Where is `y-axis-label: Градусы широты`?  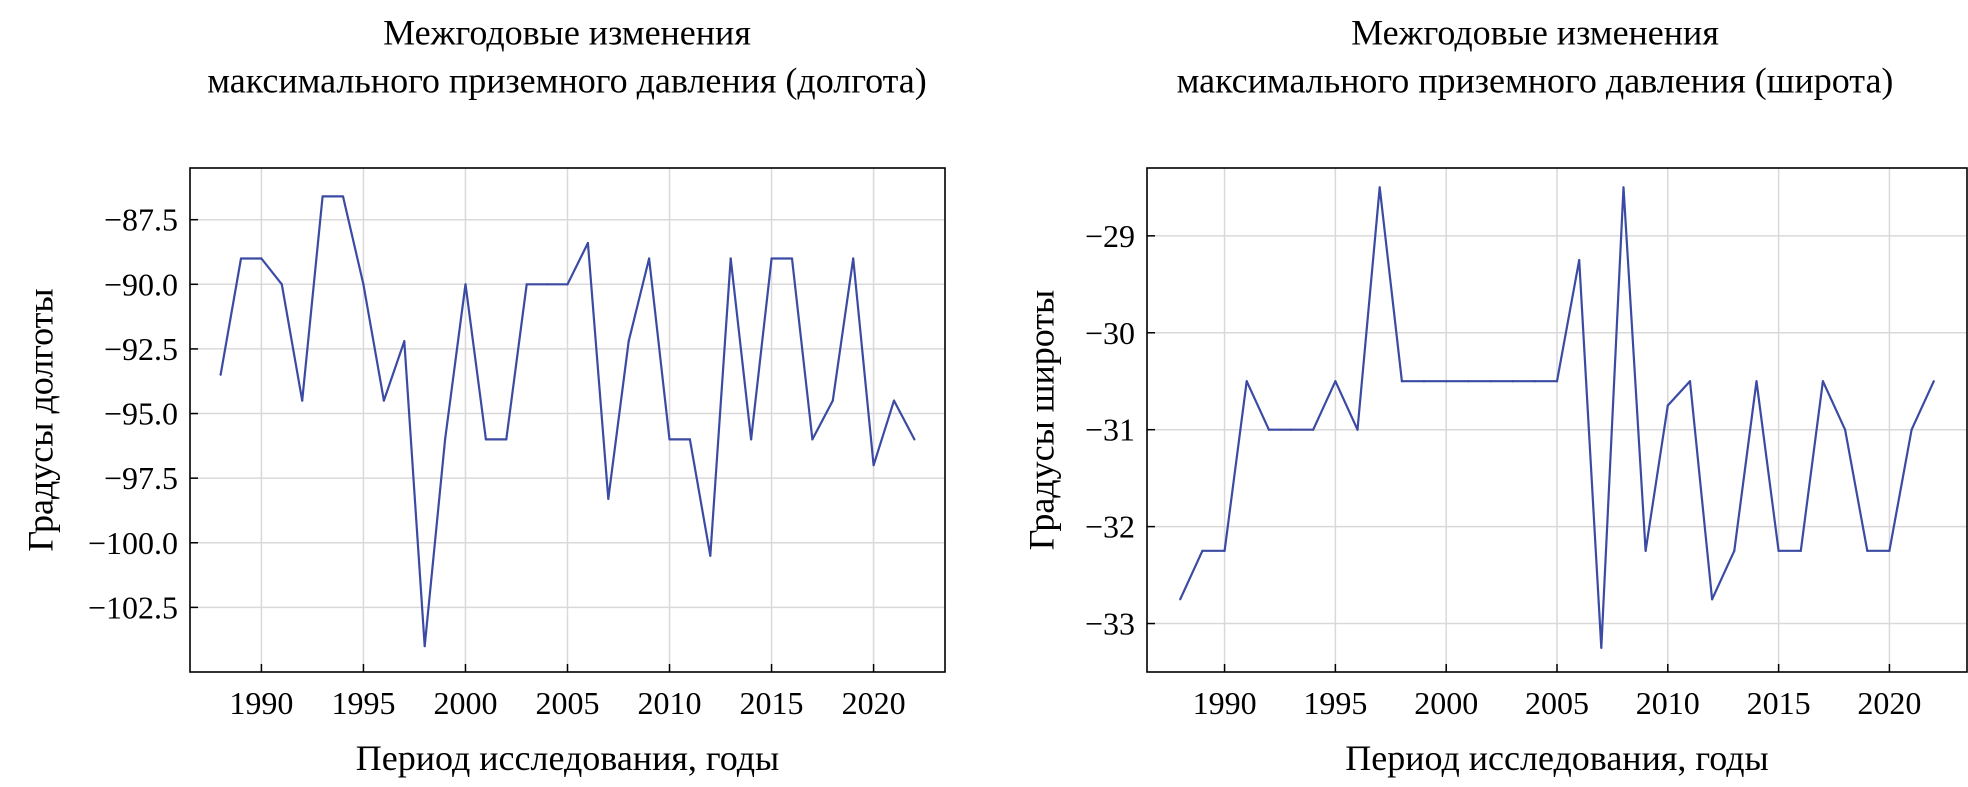
y-axis-label: Градусы широты is located at coordinates (1041, 420).